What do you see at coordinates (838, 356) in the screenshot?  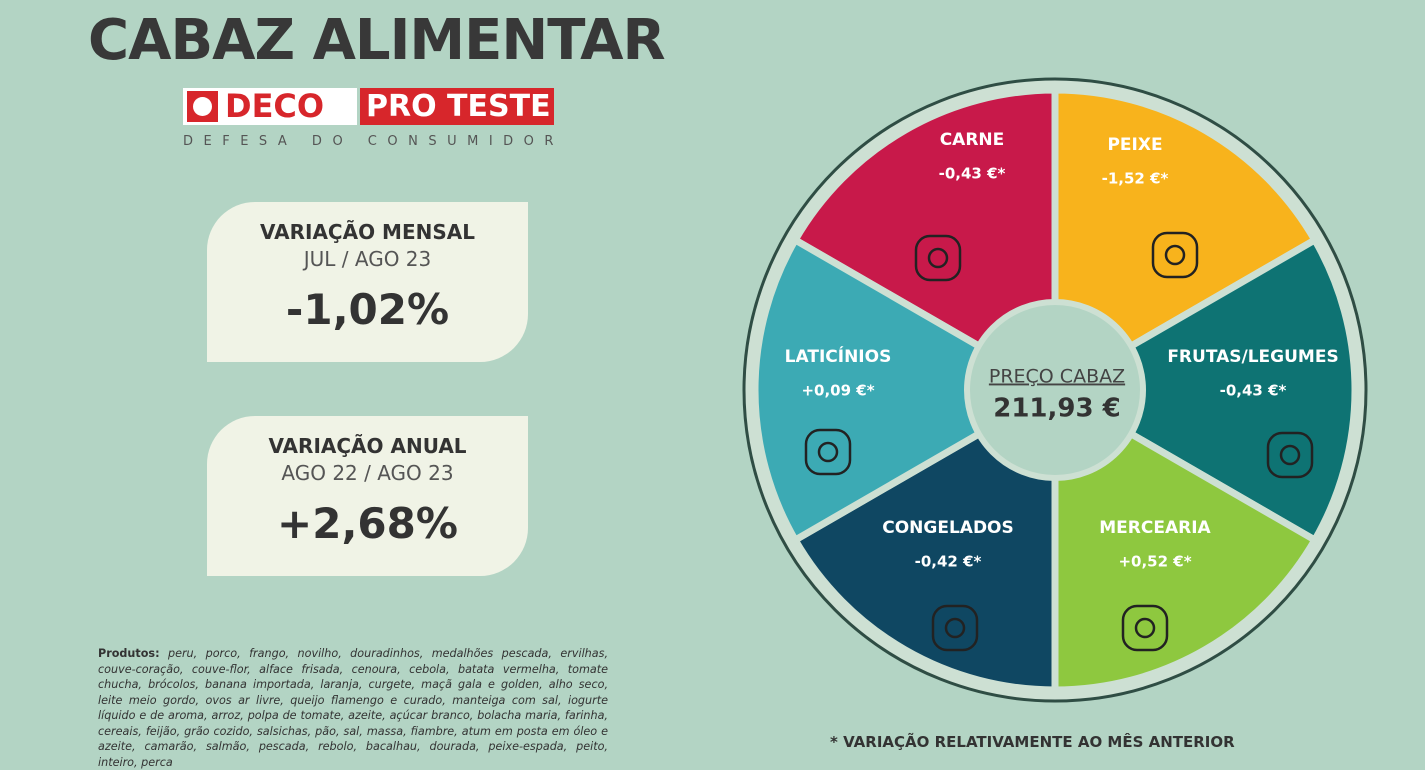 I see `segment-name: LATICÍNIOS` at bounding box center [838, 356].